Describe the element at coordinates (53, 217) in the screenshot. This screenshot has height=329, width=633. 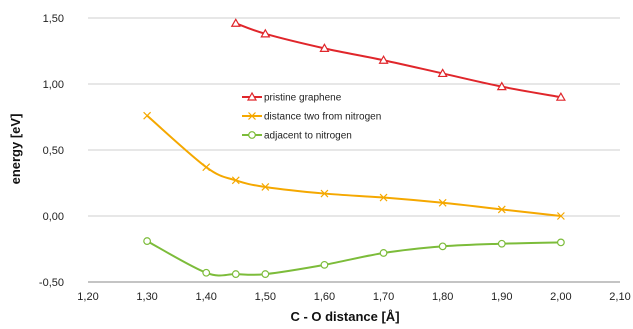
I see `y-tick-label: 0,00` at that location.